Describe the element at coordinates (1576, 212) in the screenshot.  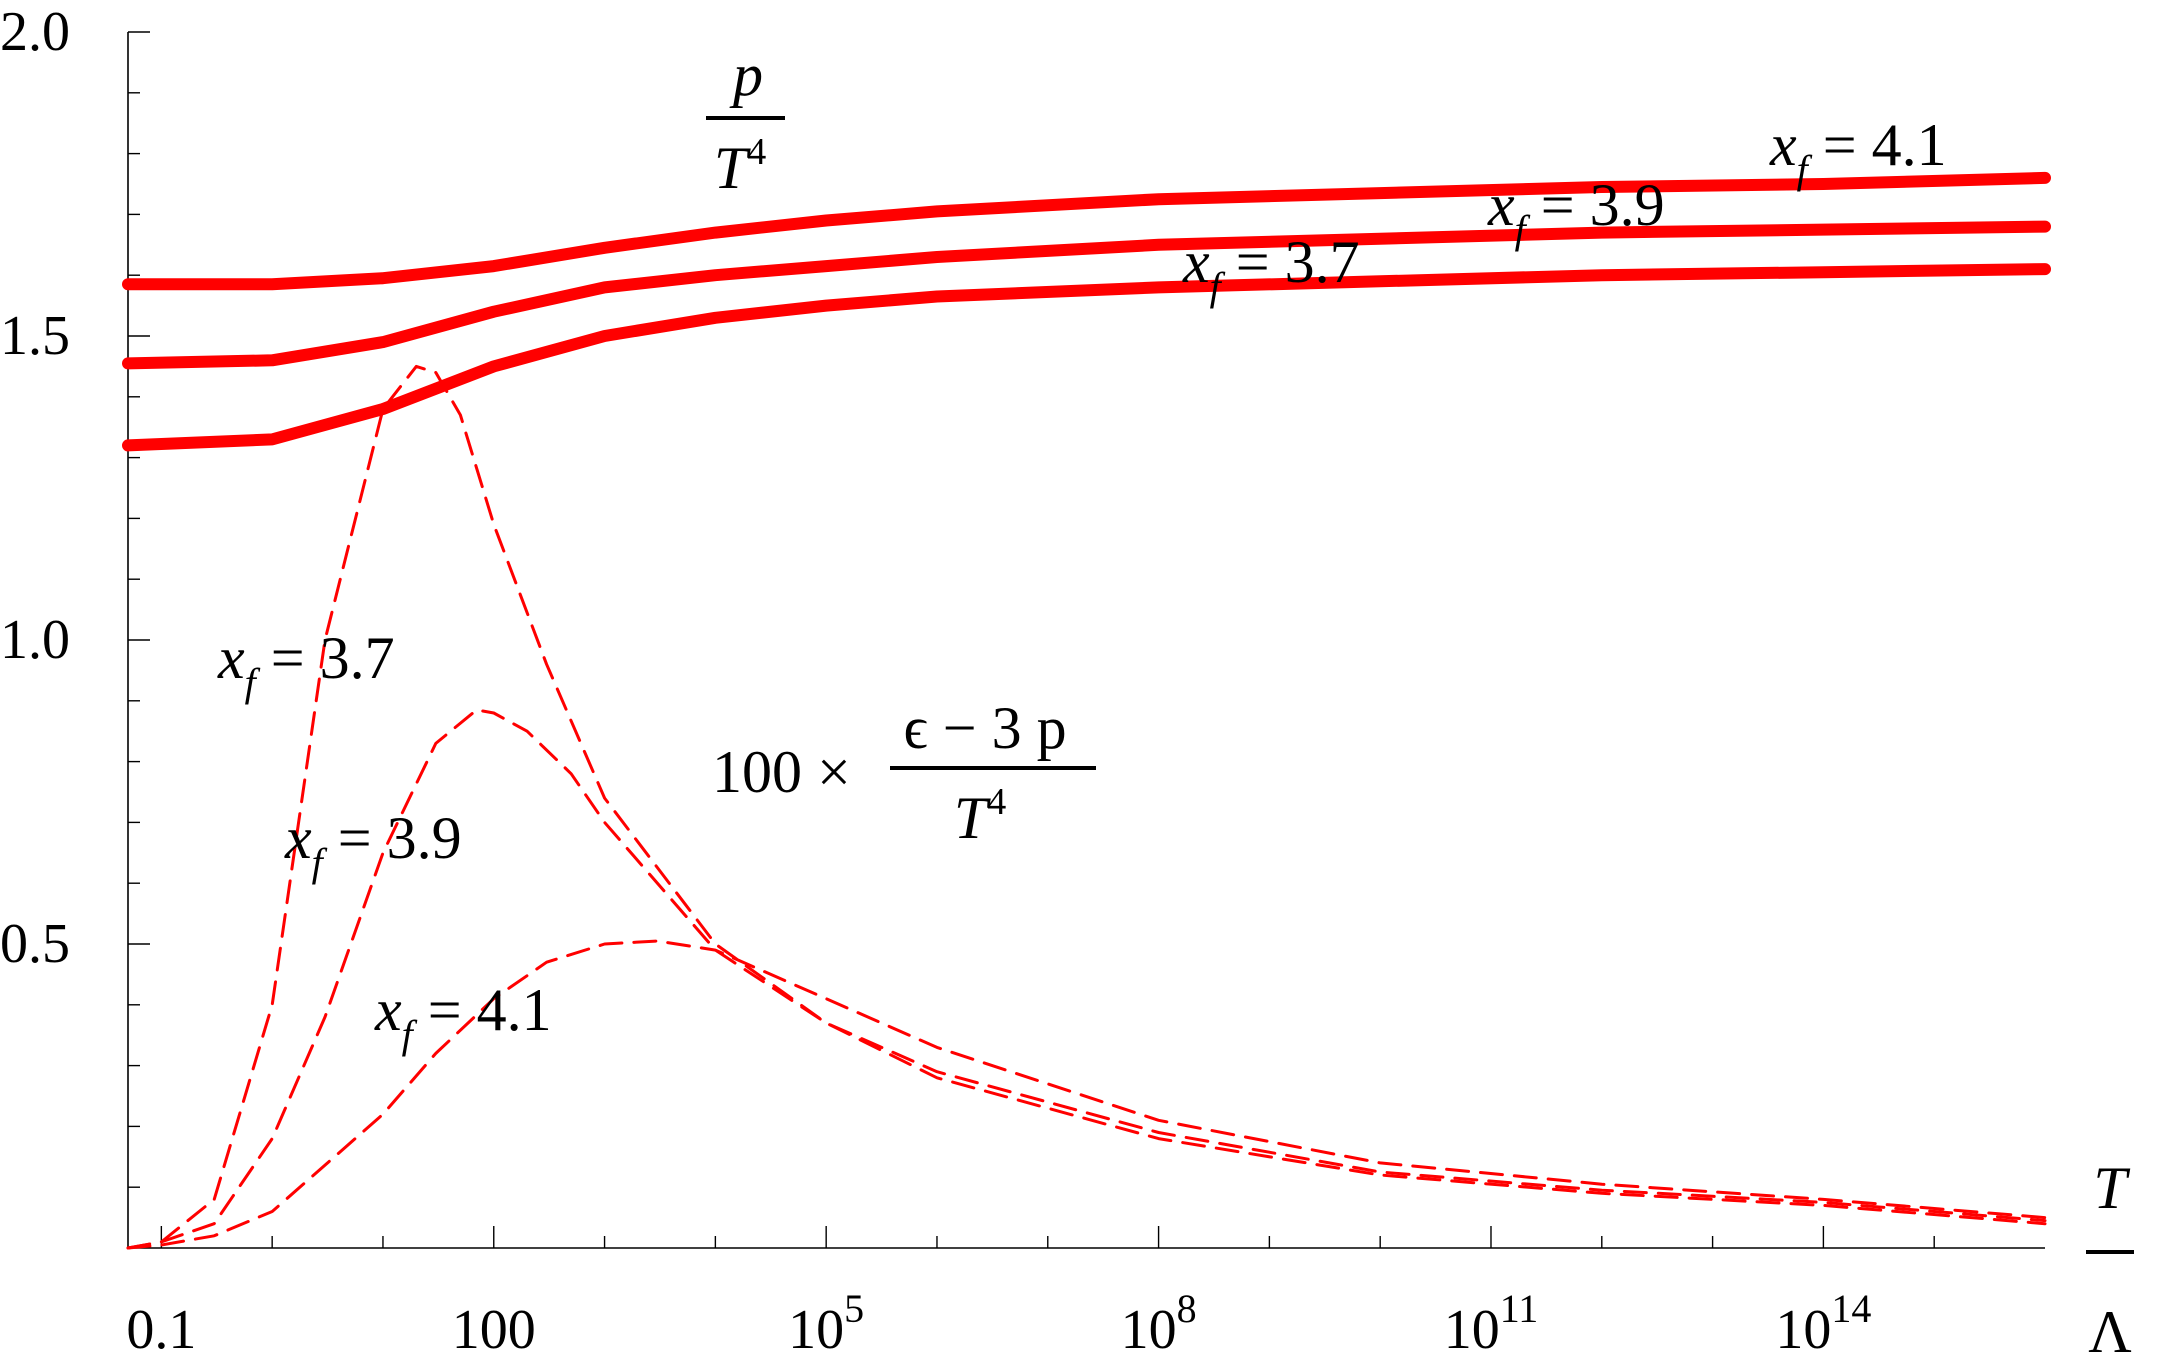
I see `label-xf-3-9-solid: xf = 3.9` at that location.